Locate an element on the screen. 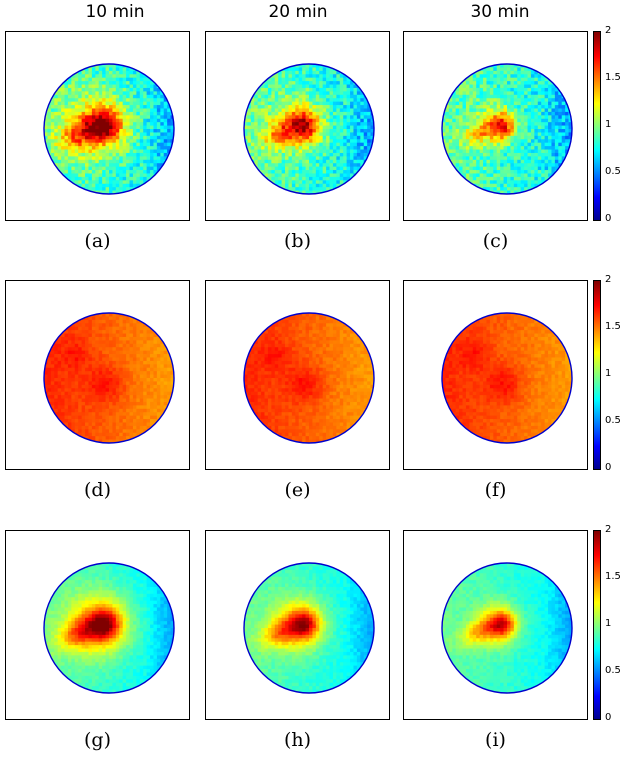  column-title-20min: 20 min is located at coordinates (298, 12).